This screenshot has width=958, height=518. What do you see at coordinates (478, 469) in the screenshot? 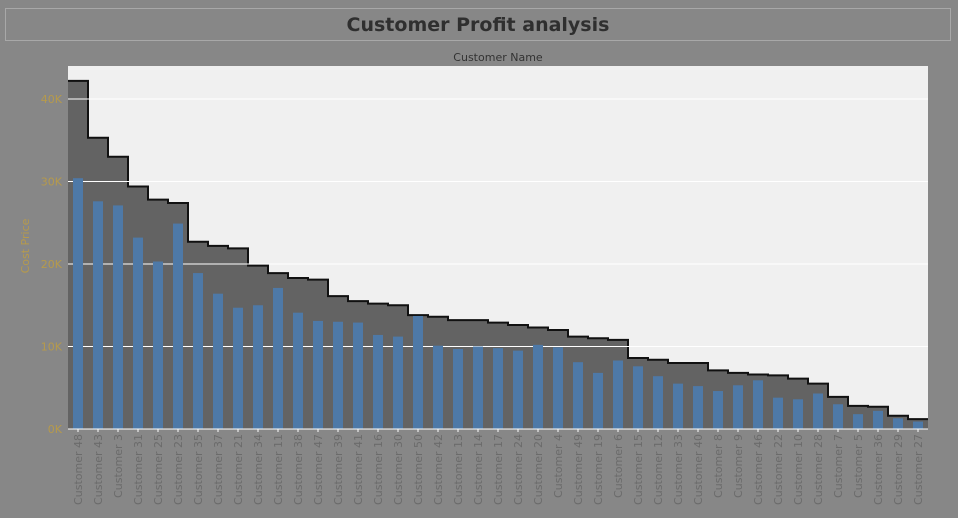
I see `x-tick-label: Customer 14` at bounding box center [478, 469].